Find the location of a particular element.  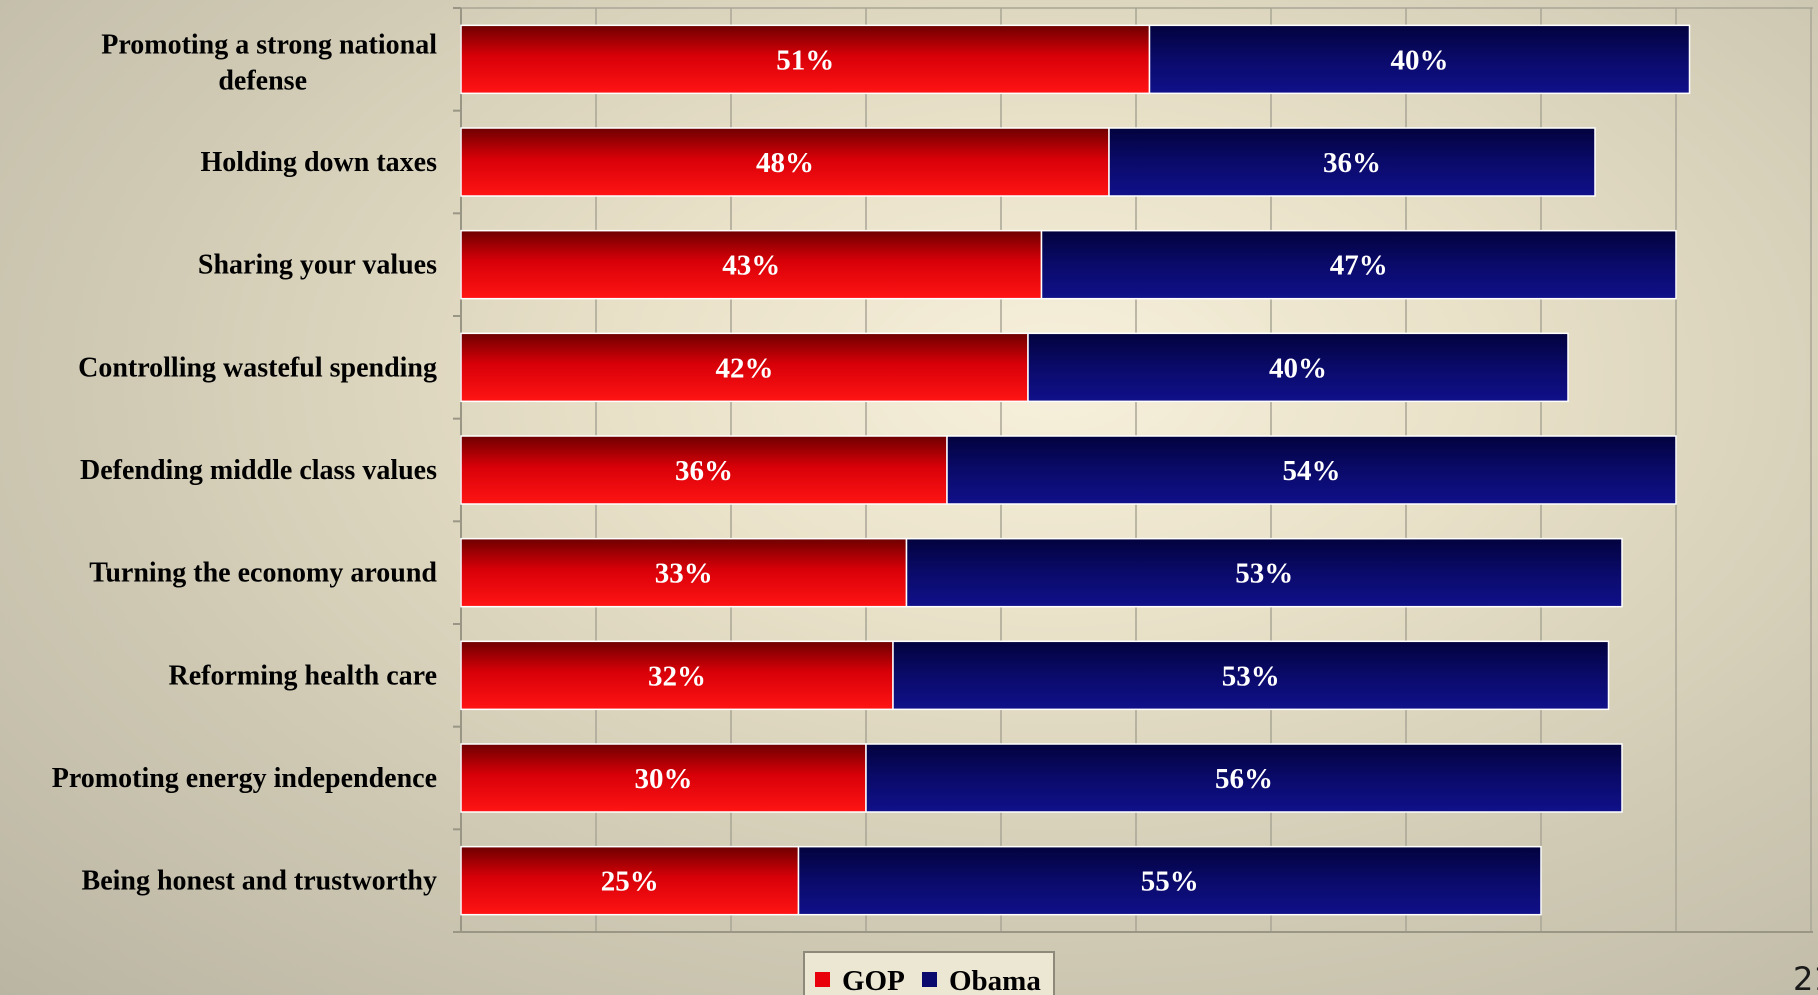

data-label-gop: 33% is located at coordinates (684, 574).